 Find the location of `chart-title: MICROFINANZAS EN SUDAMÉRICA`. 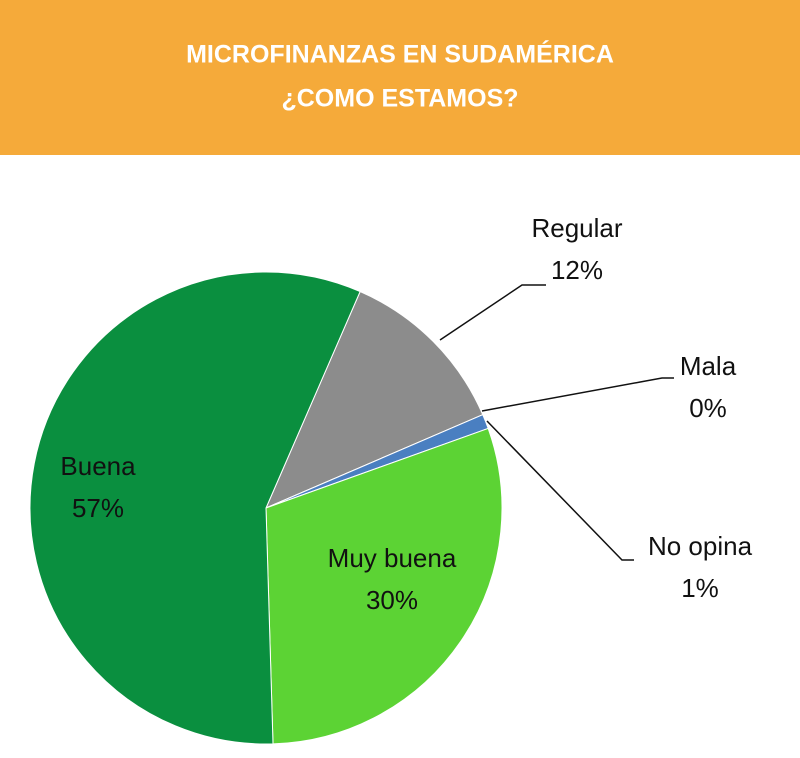

chart-title: MICROFINANZAS EN SUDAMÉRICA is located at coordinates (400, 54).